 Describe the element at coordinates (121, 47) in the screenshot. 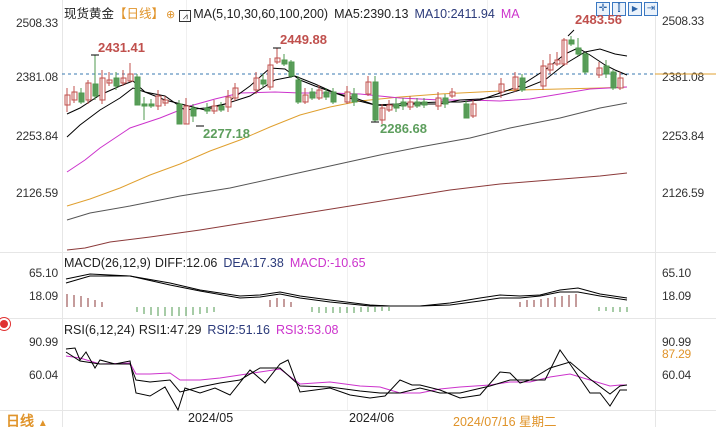

I see `annotation-high-2431: 2431.41` at that location.